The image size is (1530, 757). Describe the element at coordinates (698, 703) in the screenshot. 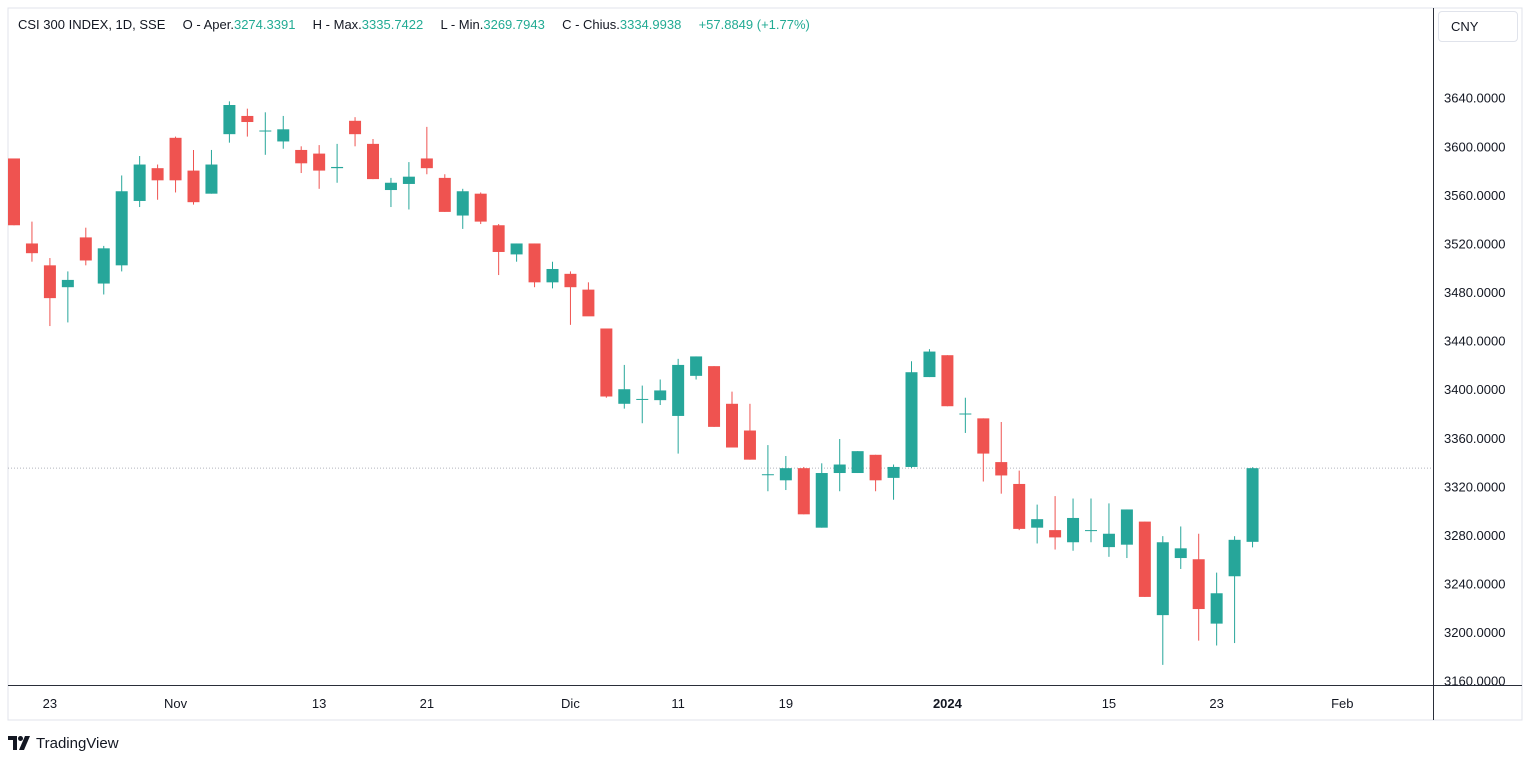

I see `time-axis: 23 Nov 13 21 Dic 11 19 2024 15 23 Feb` at that location.